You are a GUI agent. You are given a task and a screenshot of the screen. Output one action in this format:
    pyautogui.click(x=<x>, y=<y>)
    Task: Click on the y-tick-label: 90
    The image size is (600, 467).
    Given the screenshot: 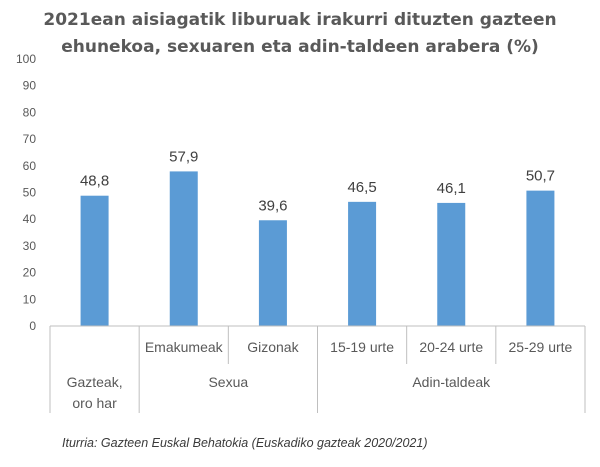 What is the action you would take?
    pyautogui.click(x=30, y=86)
    